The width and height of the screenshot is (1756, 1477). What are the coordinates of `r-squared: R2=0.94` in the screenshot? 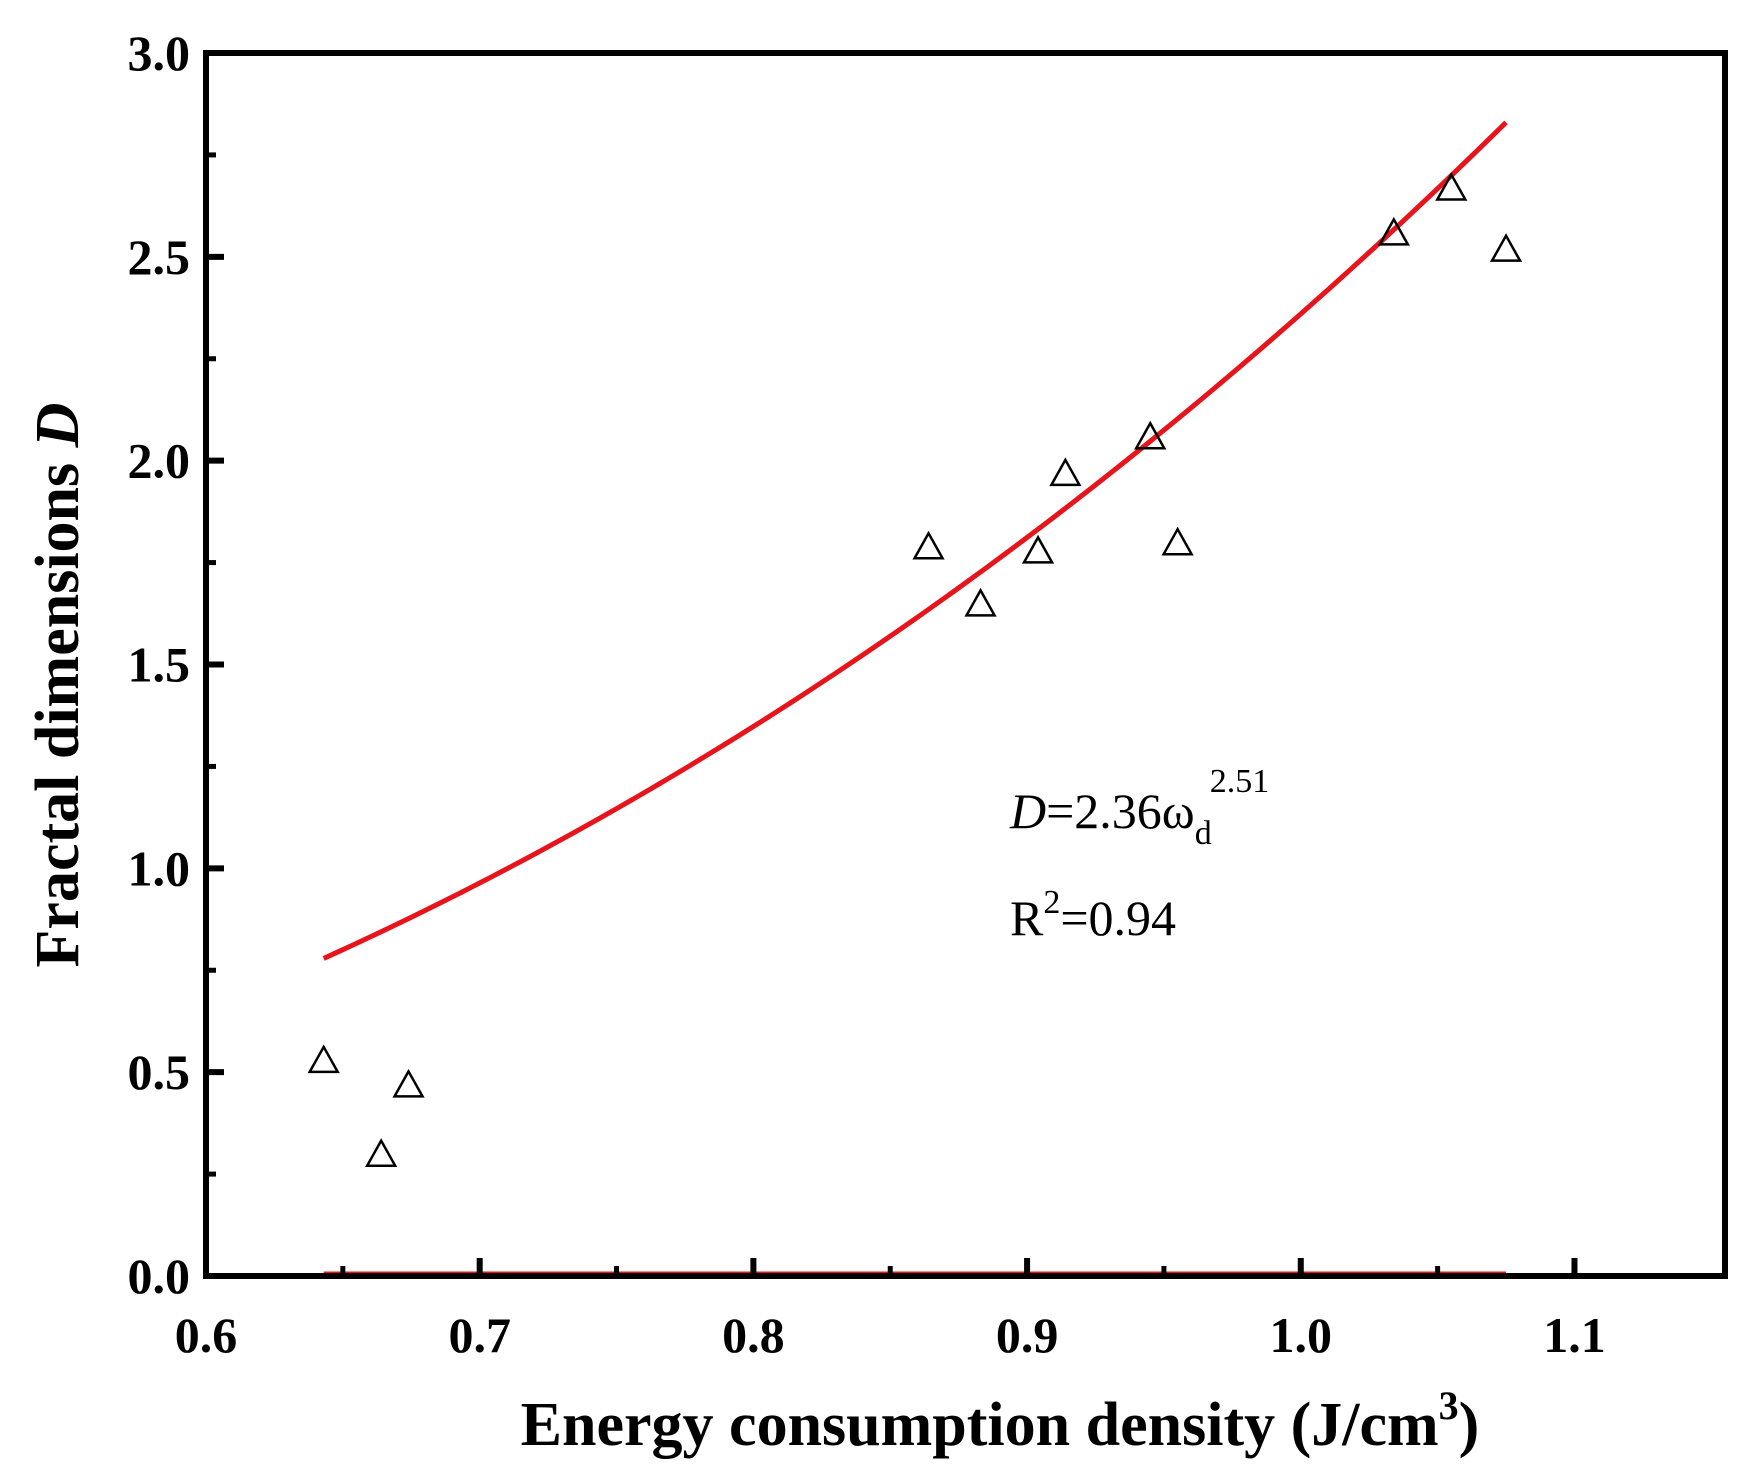 It's located at (1093, 915).